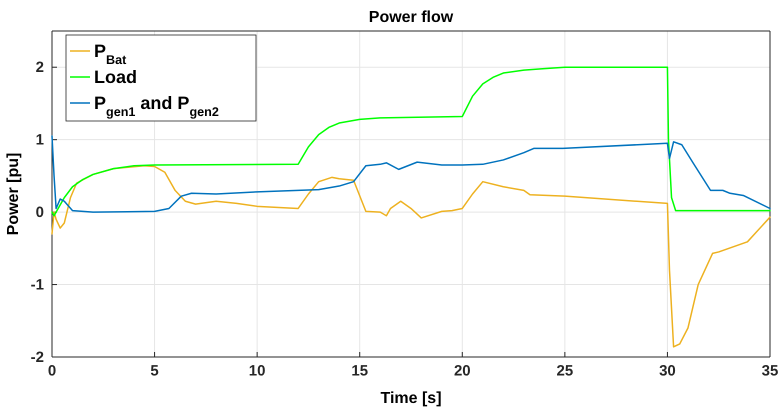 The height and width of the screenshot is (415, 784). What do you see at coordinates (52, 371) in the screenshot?
I see `x-tick-label: 0` at bounding box center [52, 371].